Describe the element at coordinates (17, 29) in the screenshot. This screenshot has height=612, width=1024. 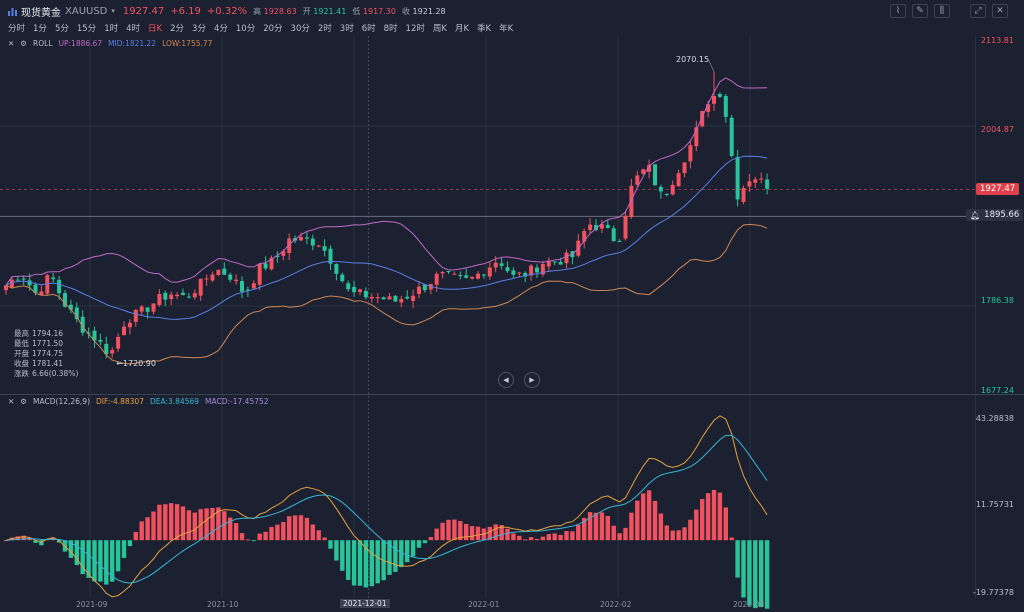
I see `period-tab: 分时` at that location.